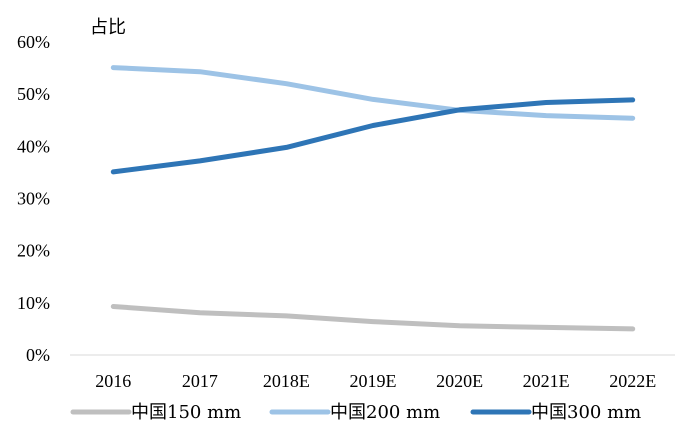 The image size is (675, 427). What do you see at coordinates (108, 27) in the screenshot?
I see `y-axis-title: 占比` at bounding box center [108, 27].